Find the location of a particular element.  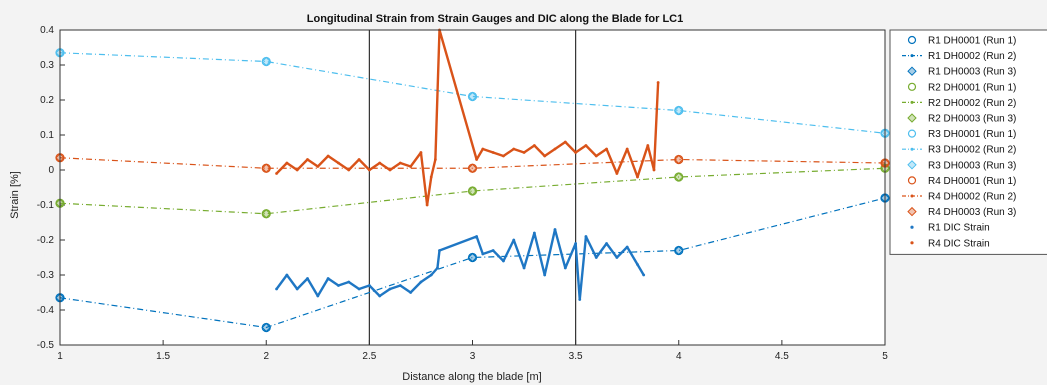

legend-item-4: R2 DH0002 (Run 2) is located at coordinates (959, 103).